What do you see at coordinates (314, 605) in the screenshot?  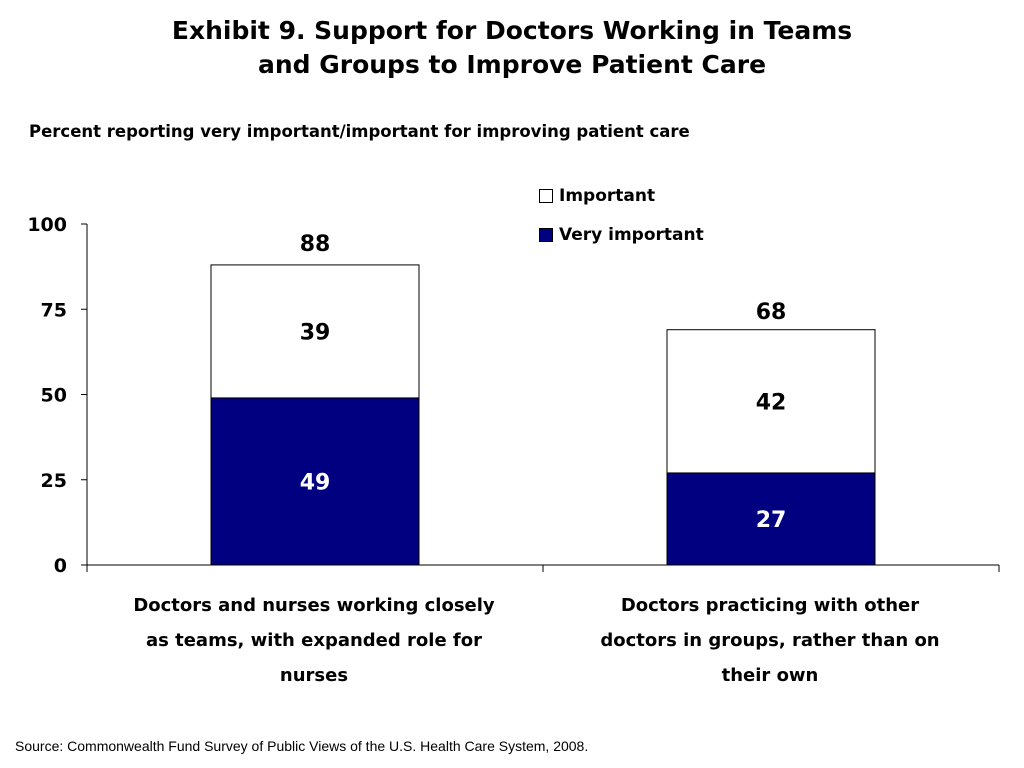 I see `category-label-line: Doctors and nurses working closely` at bounding box center [314, 605].